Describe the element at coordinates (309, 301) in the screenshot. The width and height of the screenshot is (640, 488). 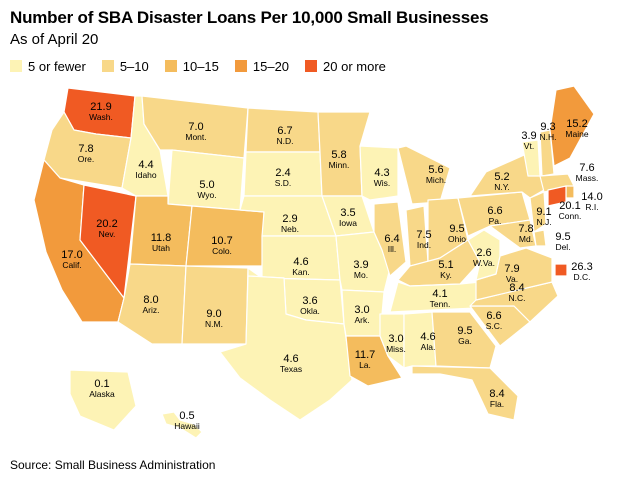
I see `state-value: 3.6` at that location.